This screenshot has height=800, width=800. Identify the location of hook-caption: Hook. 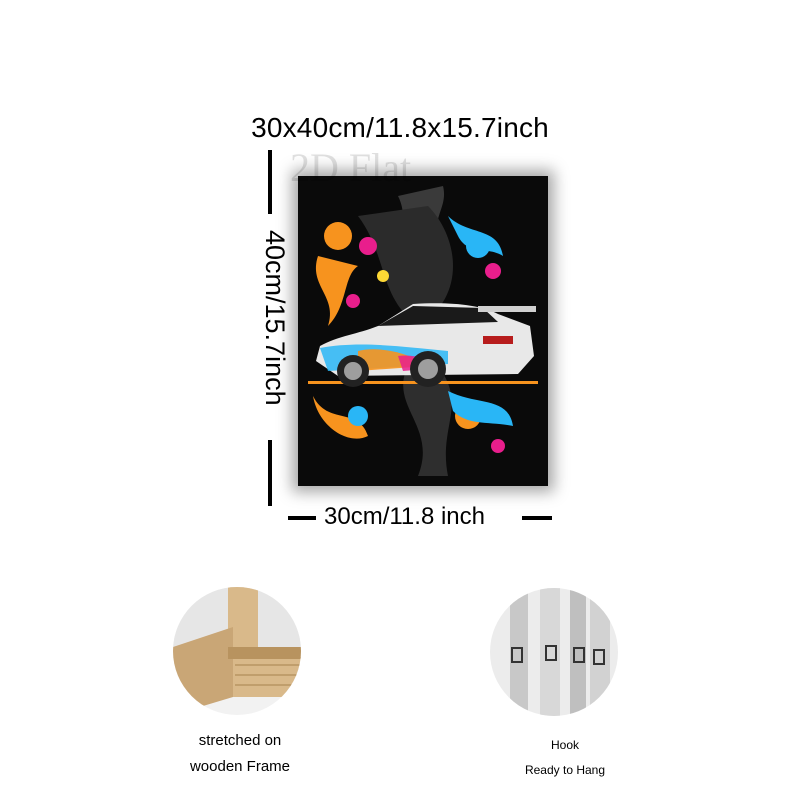
(564, 745).